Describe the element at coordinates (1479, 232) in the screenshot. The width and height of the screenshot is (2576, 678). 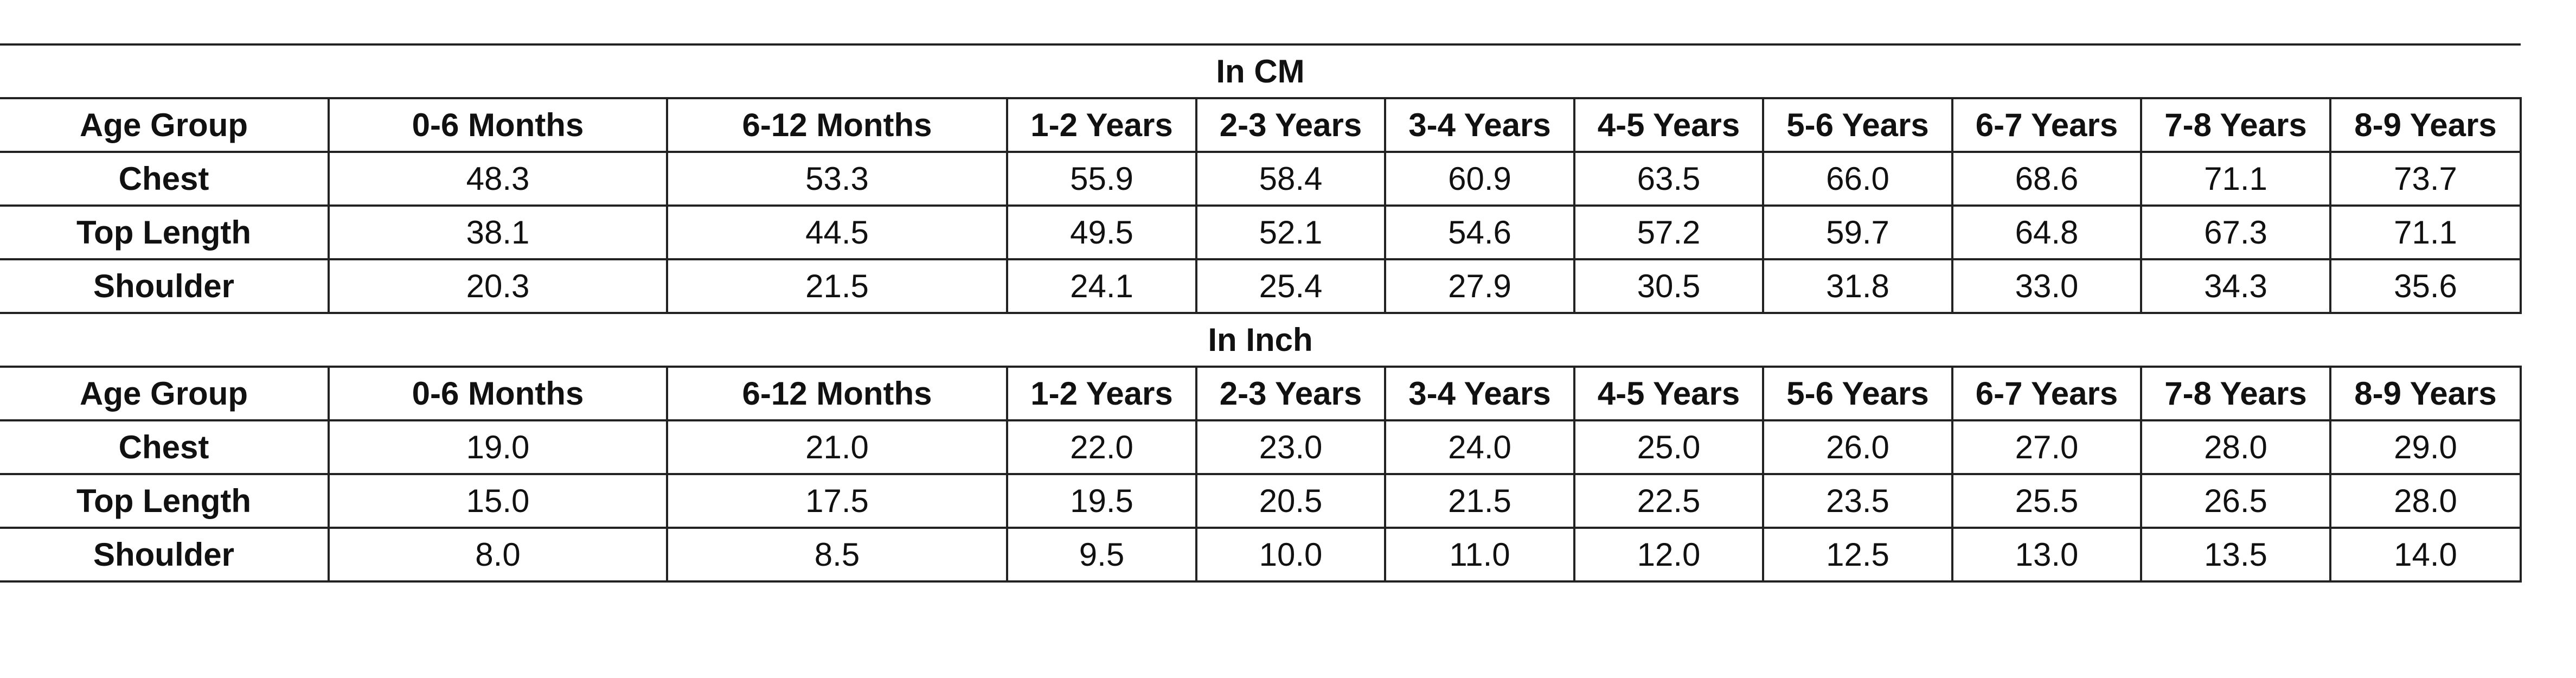
I see `value-cell: 54.6` at that location.